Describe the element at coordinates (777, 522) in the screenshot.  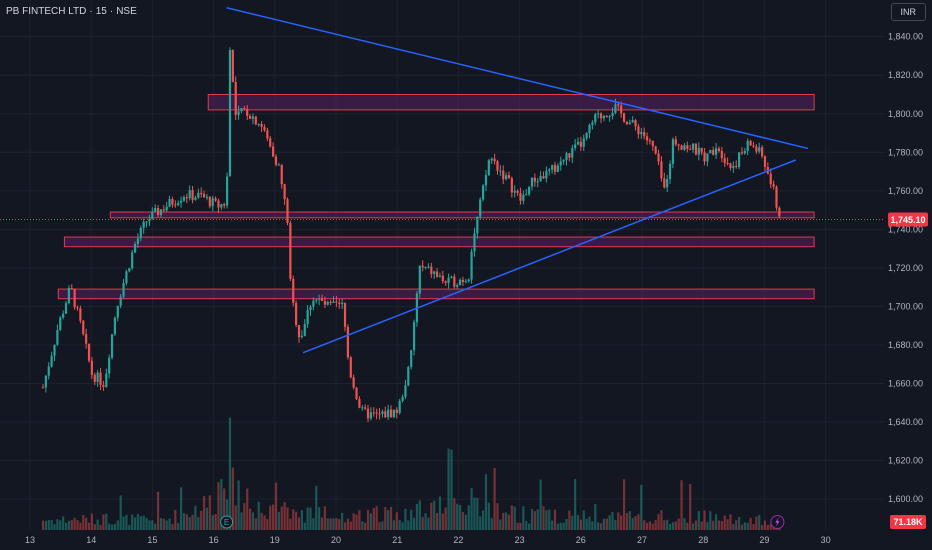
I see `lightning-glyph` at that location.